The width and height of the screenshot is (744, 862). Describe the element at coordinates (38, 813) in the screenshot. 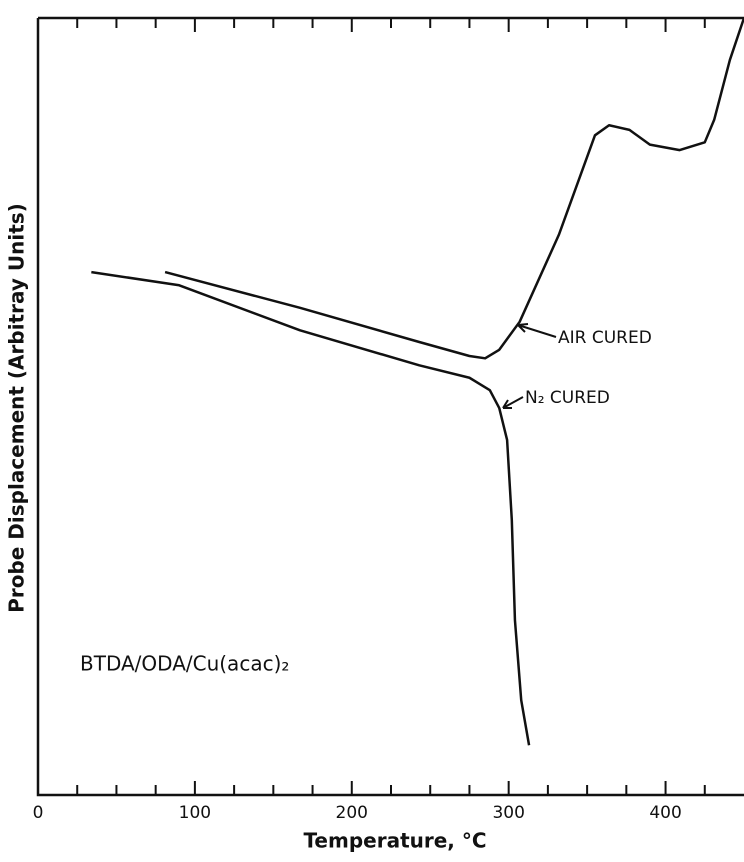

I see `x-tick-label: 0` at that location.